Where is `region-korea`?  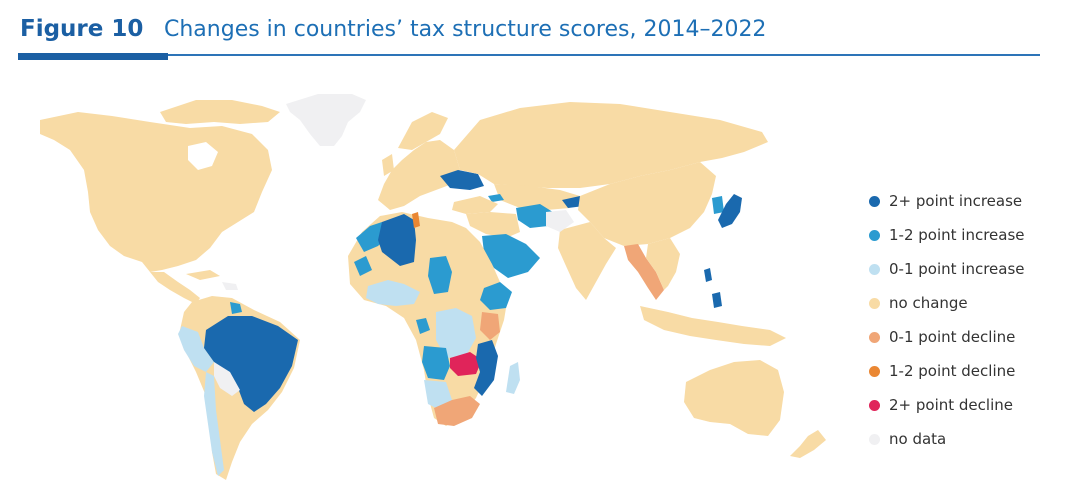 region-korea is located at coordinates (718, 205).